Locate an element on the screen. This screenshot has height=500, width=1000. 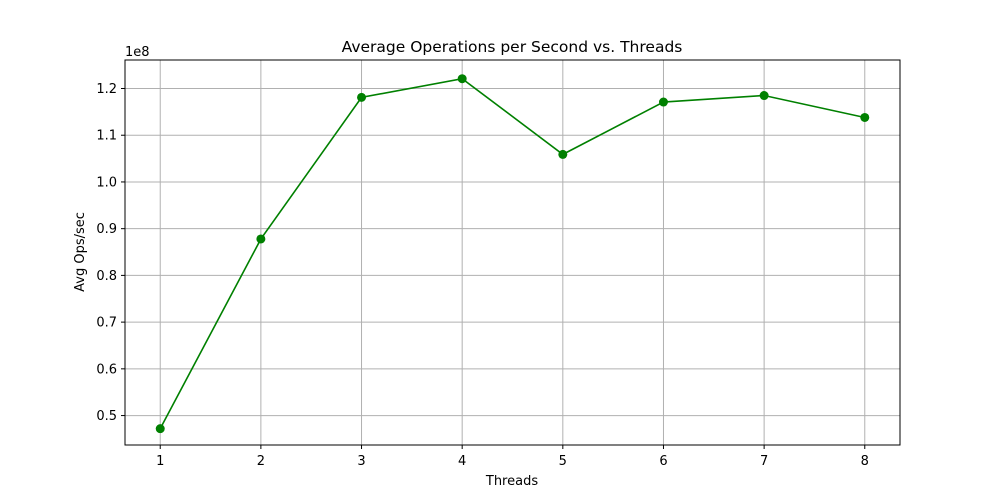
y-tick-label: 0.6 is located at coordinates (106, 369).